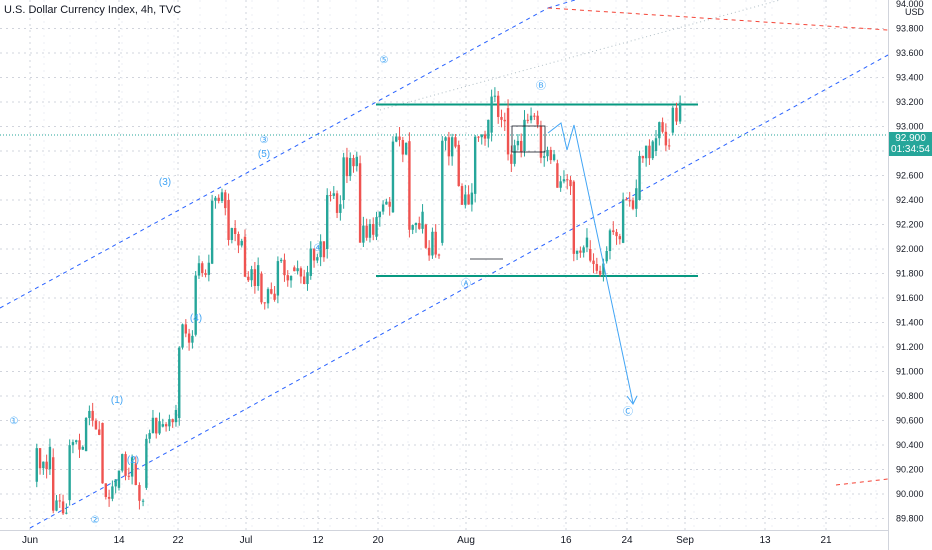  What do you see at coordinates (718, 19) in the screenshot?
I see `red-dashed-line-top` at bounding box center [718, 19].